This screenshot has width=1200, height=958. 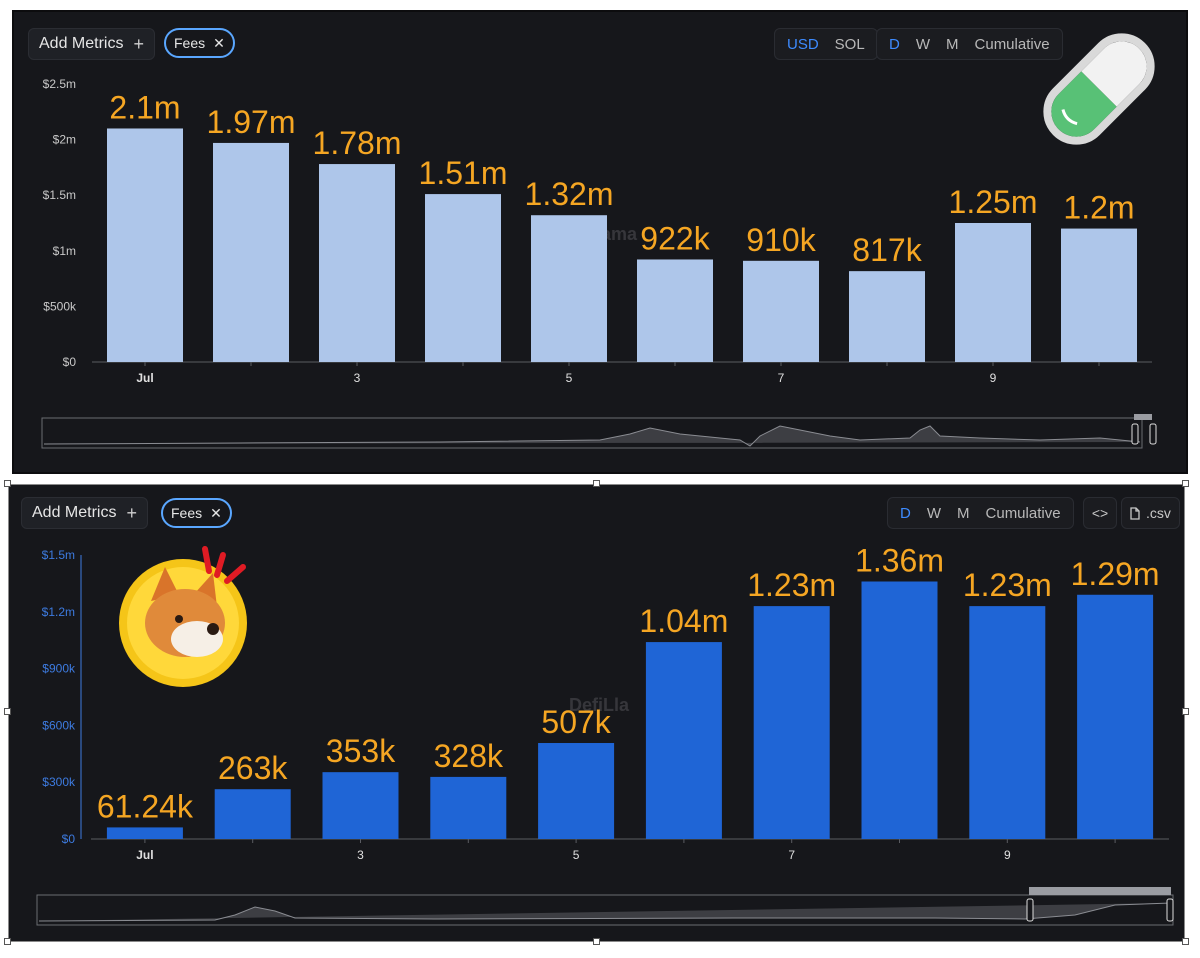 What do you see at coordinates (826, 44) in the screenshot?
I see `currency-toggle: USD SOL` at bounding box center [826, 44].